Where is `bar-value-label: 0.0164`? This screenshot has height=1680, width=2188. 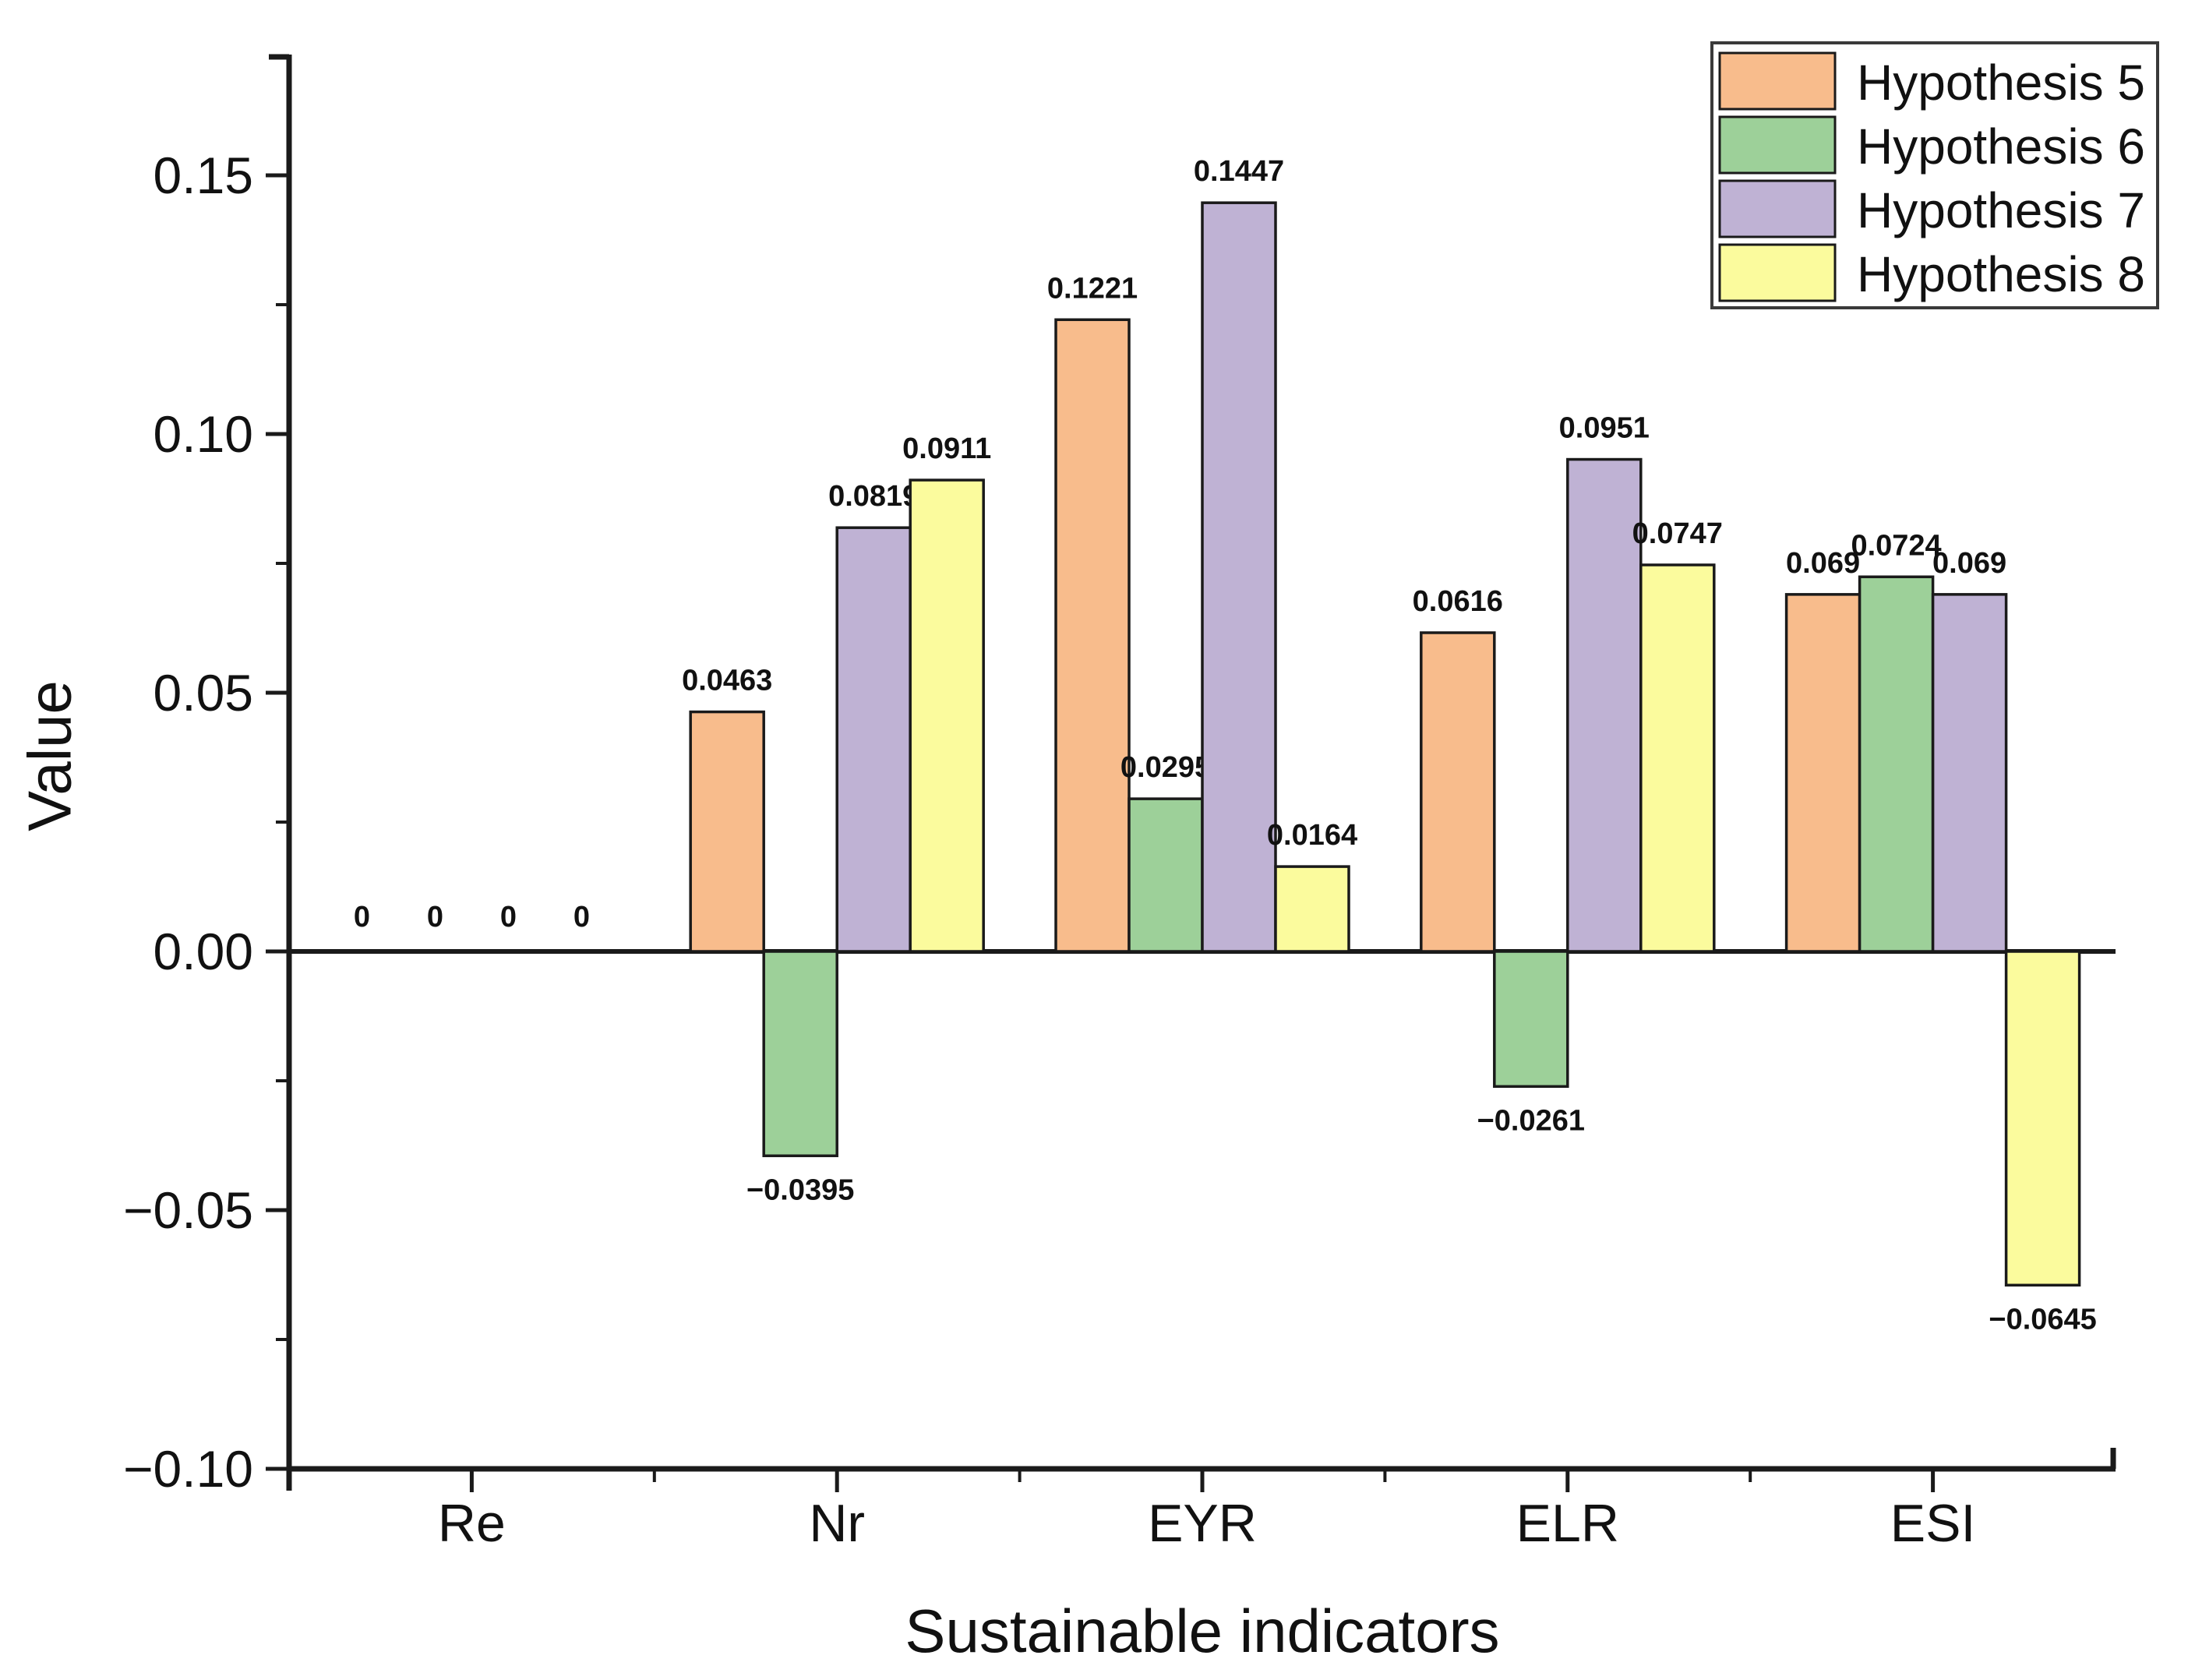 bar-value-label: 0.0164 is located at coordinates (1312, 836).